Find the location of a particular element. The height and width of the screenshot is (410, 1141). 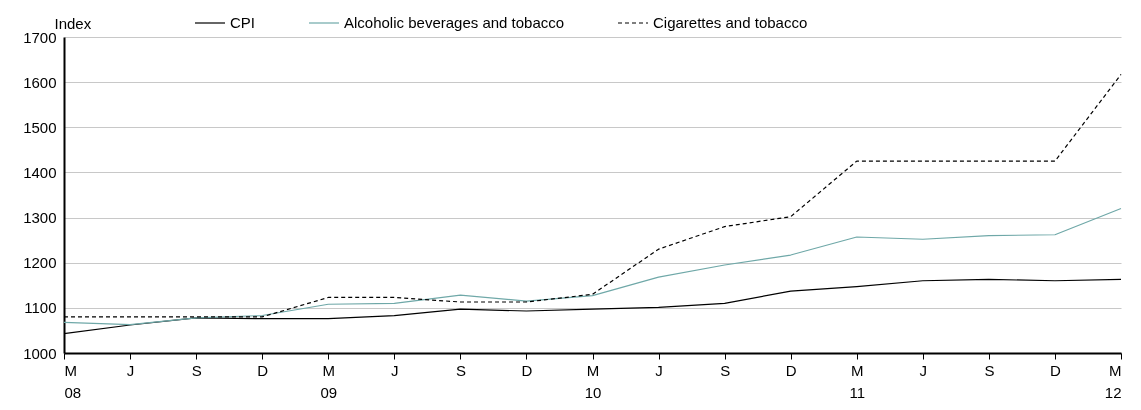

x-tick-label: M 08 is located at coordinates (73, 381).